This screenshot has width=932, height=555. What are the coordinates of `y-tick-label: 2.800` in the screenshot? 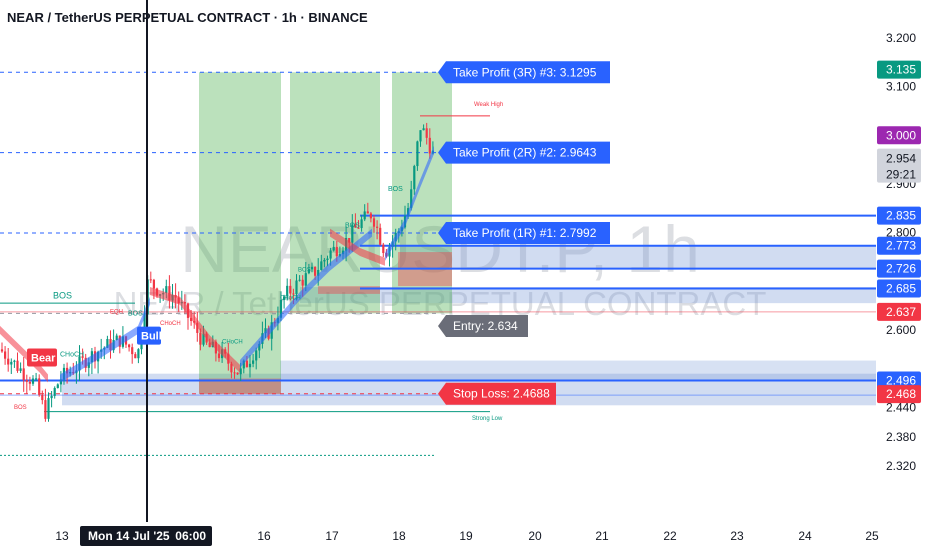 It's located at (901, 233).